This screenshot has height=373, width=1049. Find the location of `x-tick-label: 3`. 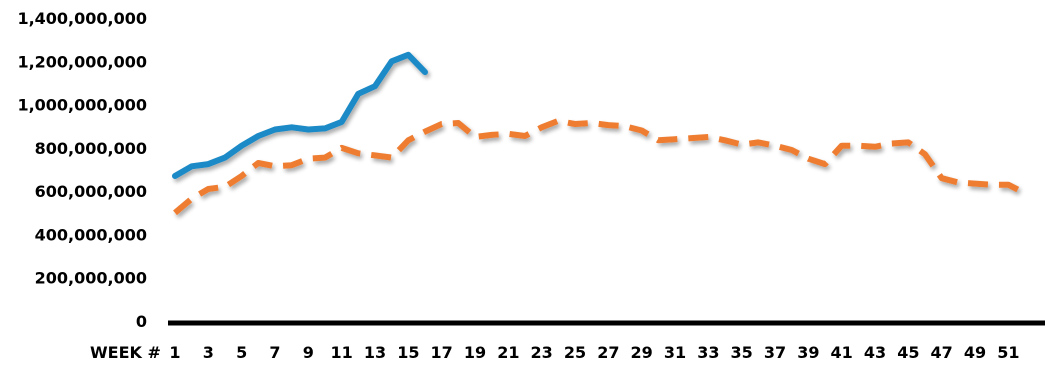

x-tick-label: 3 is located at coordinates (208, 352).